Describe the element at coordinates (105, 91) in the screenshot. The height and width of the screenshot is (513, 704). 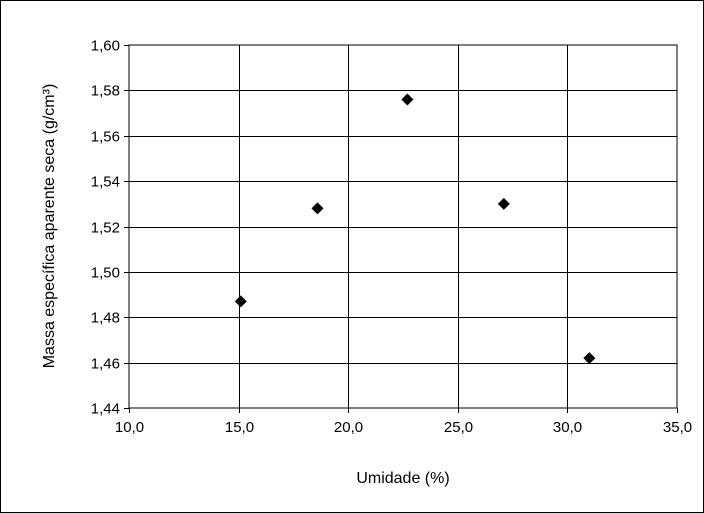
I see `y-tick-label: 1,58` at that location.